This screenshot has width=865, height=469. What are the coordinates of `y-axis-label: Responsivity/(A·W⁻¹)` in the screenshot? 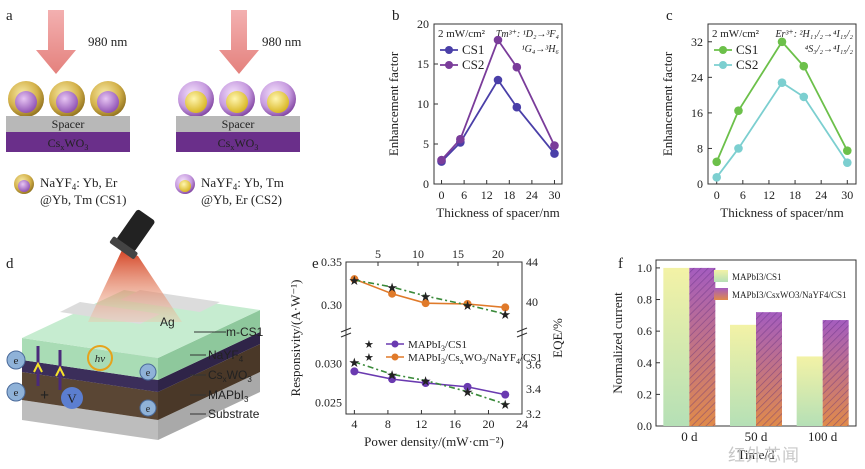 It's located at (295, 338).